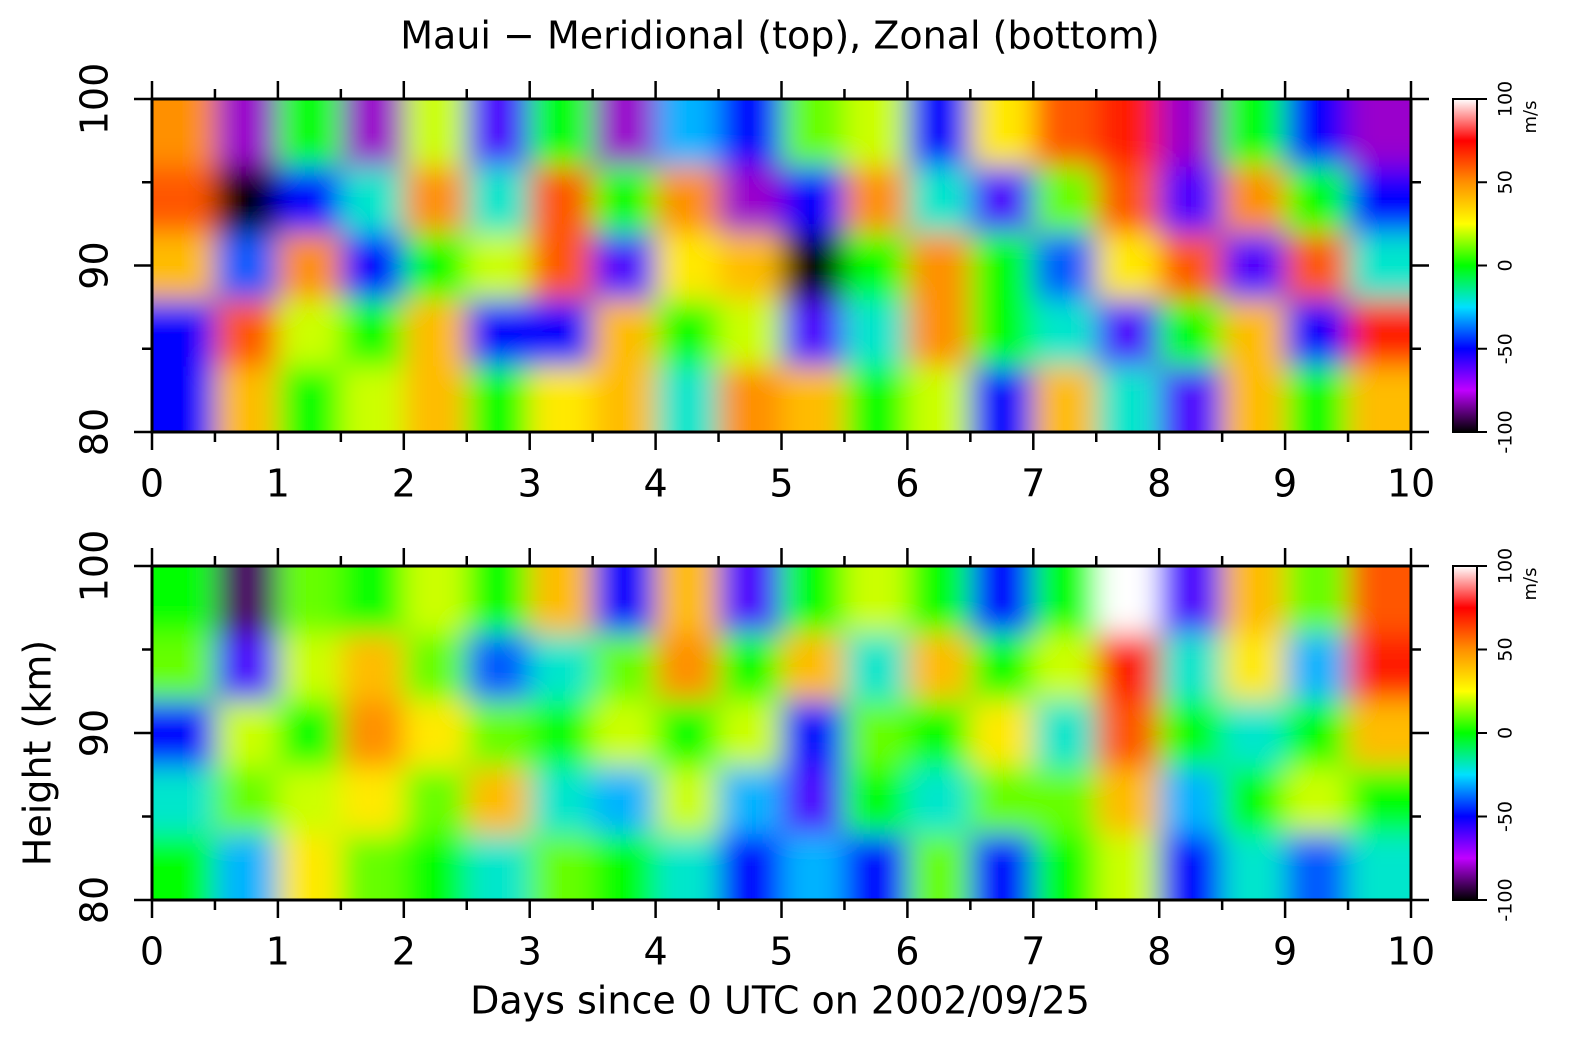 This screenshot has height=1037, width=1581. Describe the element at coordinates (152, 484) in the screenshot. I see `x-tick-label: 0` at that location.